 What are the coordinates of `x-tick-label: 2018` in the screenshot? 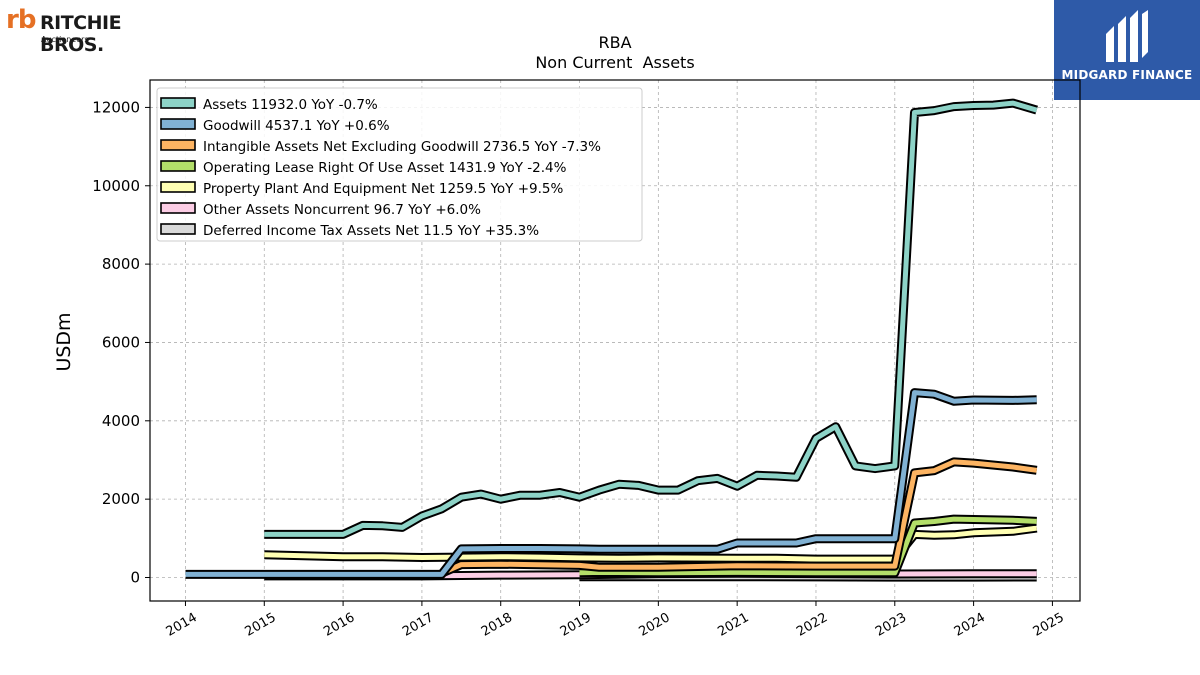 It's located at (497, 625).